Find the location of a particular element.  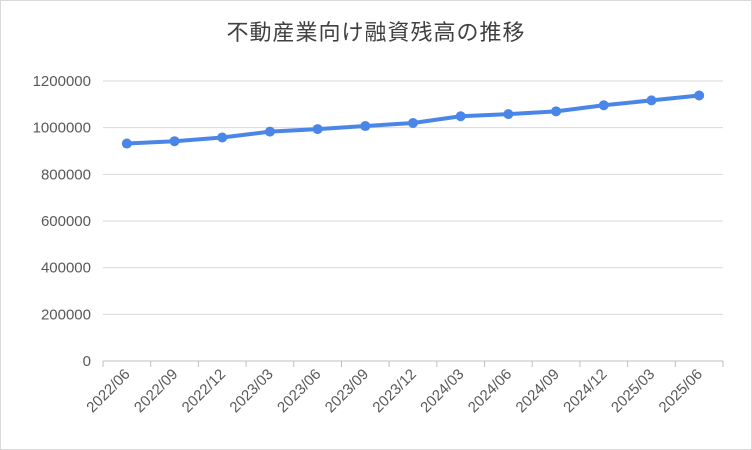

x-tick-label: 2023/12 is located at coordinates (394, 391).